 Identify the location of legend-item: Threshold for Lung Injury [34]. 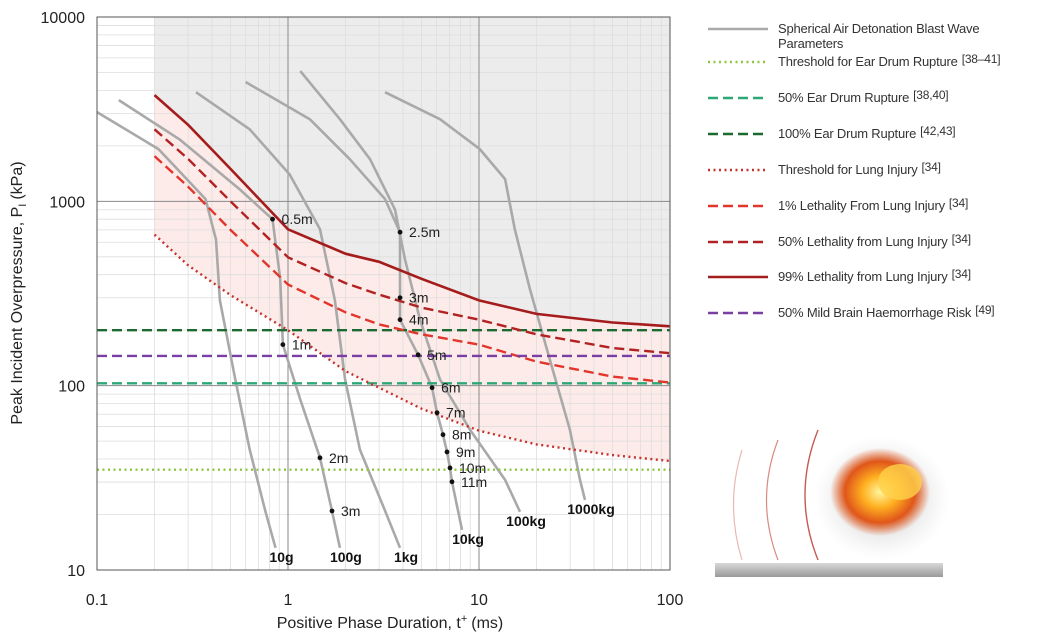
(823, 168).